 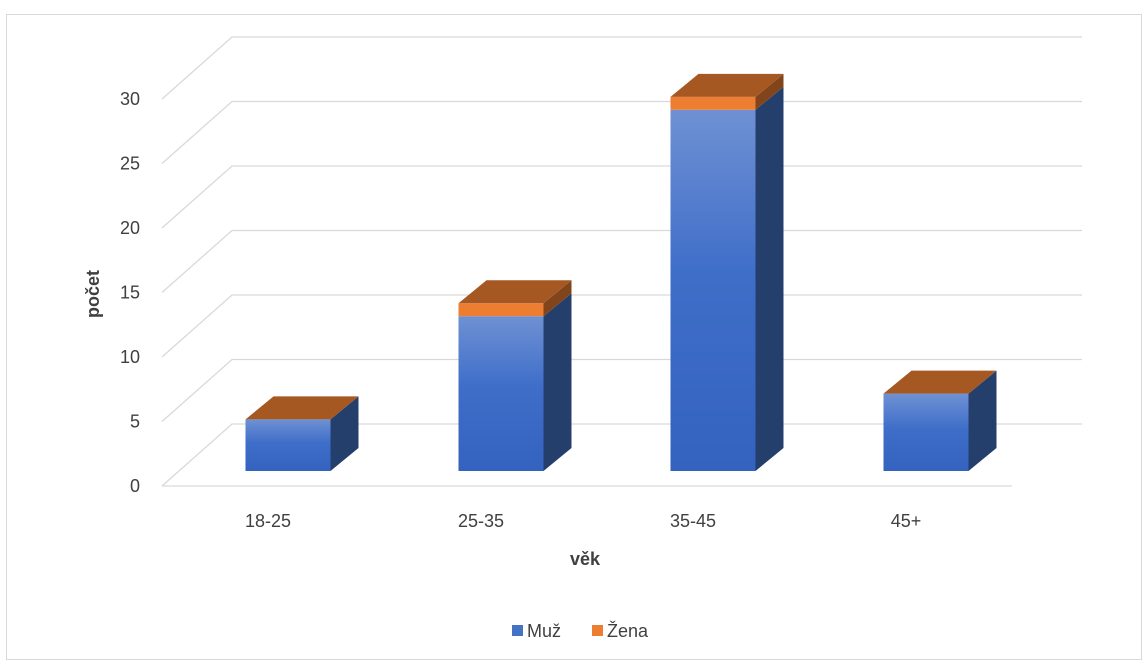 I want to click on legend: Muž Žena, so click(x=580, y=631).